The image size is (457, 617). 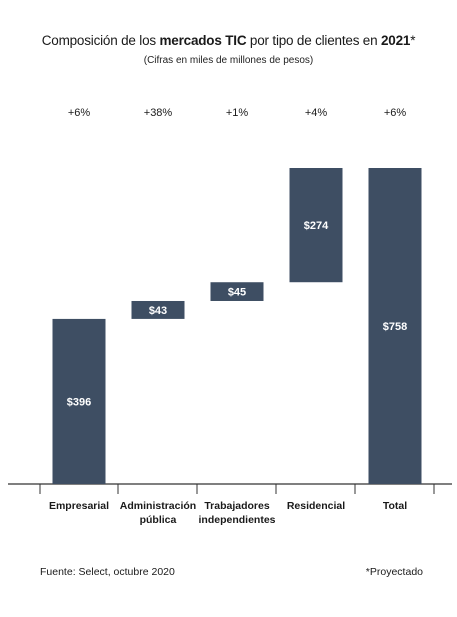 I want to click on title-part-1: Composición de los, so click(x=100, y=40).